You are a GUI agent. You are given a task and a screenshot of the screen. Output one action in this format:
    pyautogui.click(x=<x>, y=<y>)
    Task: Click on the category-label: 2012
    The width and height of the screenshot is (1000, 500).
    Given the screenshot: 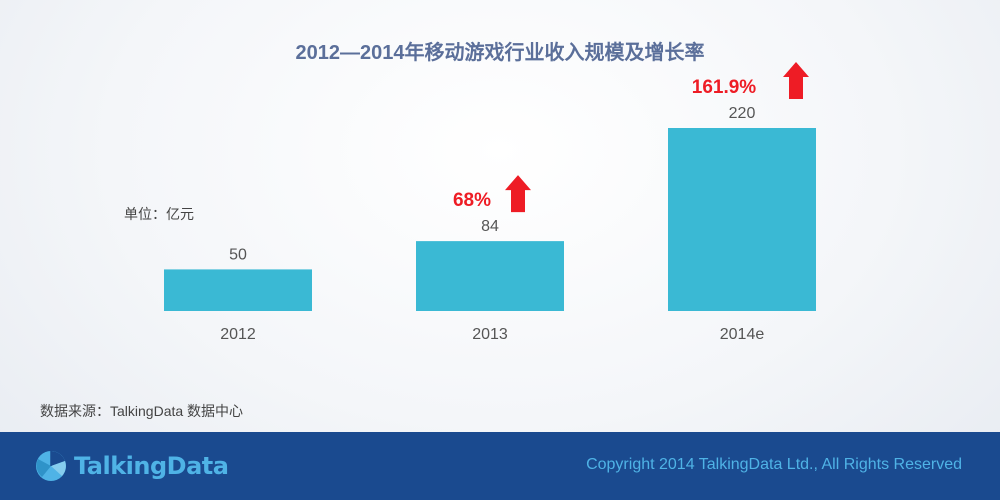 What is the action you would take?
    pyautogui.click(x=238, y=334)
    